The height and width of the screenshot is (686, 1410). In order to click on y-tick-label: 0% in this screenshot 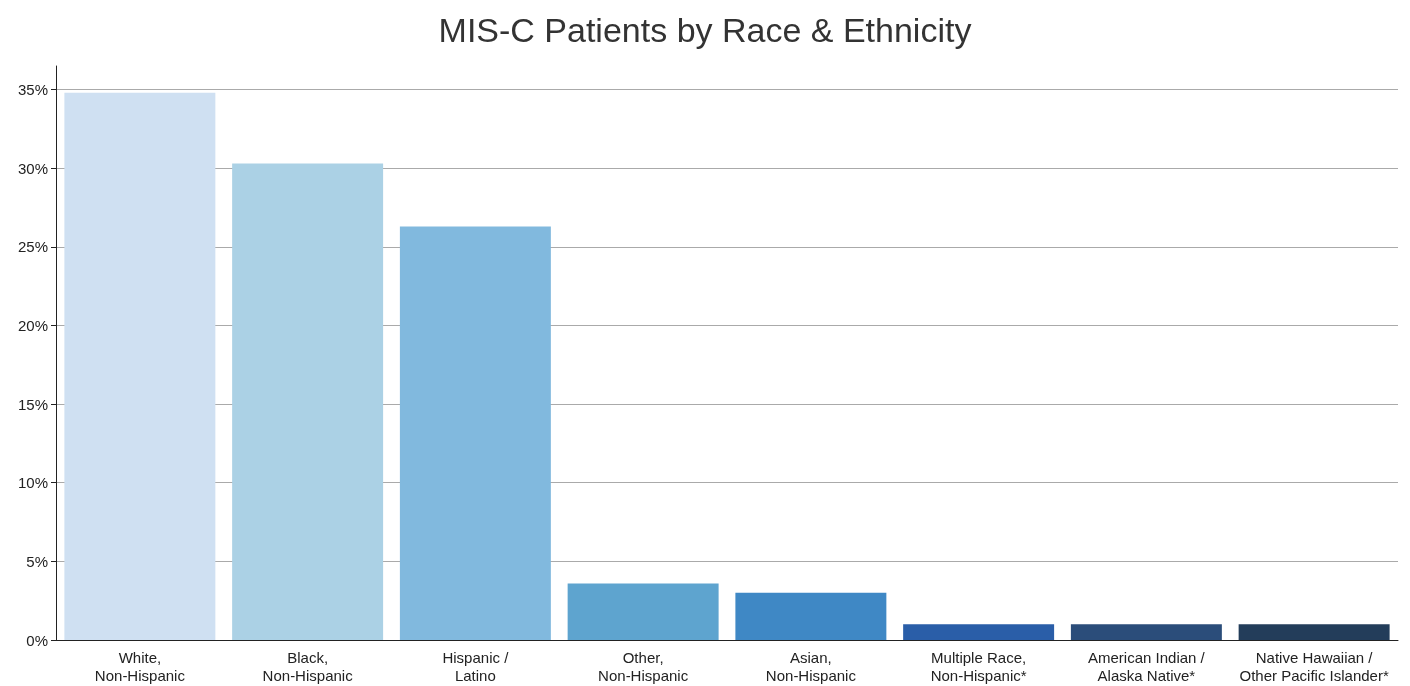, I will do `click(37, 640)`.